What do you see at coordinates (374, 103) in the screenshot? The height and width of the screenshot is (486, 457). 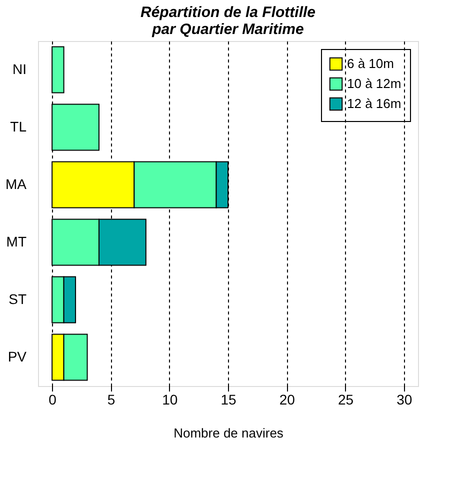 I see `legend-label: 12 à 16m` at bounding box center [374, 103].